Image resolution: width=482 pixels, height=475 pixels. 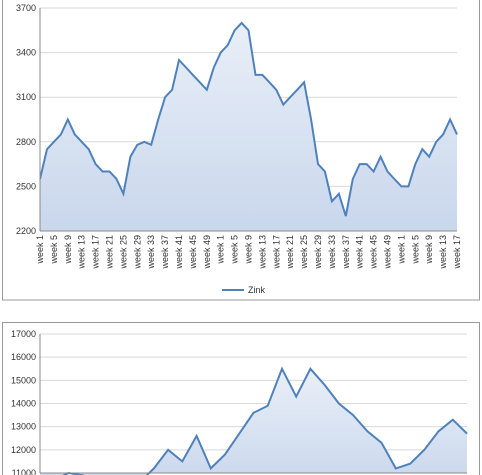 I want to click on y-tick-label: 17000, so click(x=23, y=334).